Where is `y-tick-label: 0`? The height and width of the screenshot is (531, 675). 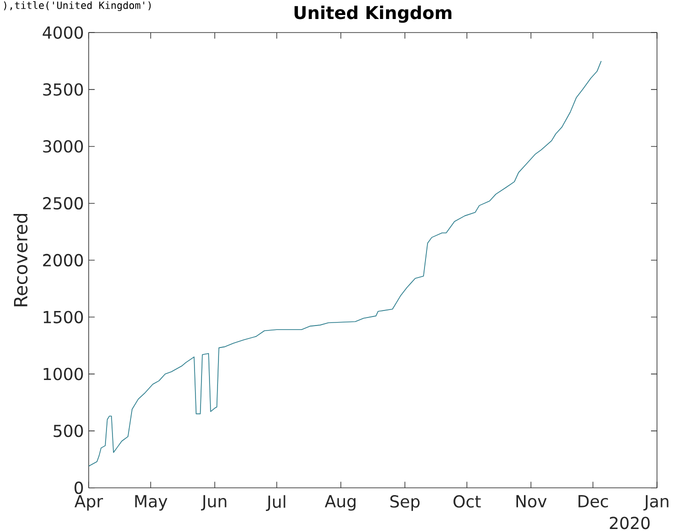
y-tick-label: 0 is located at coordinates (78, 488).